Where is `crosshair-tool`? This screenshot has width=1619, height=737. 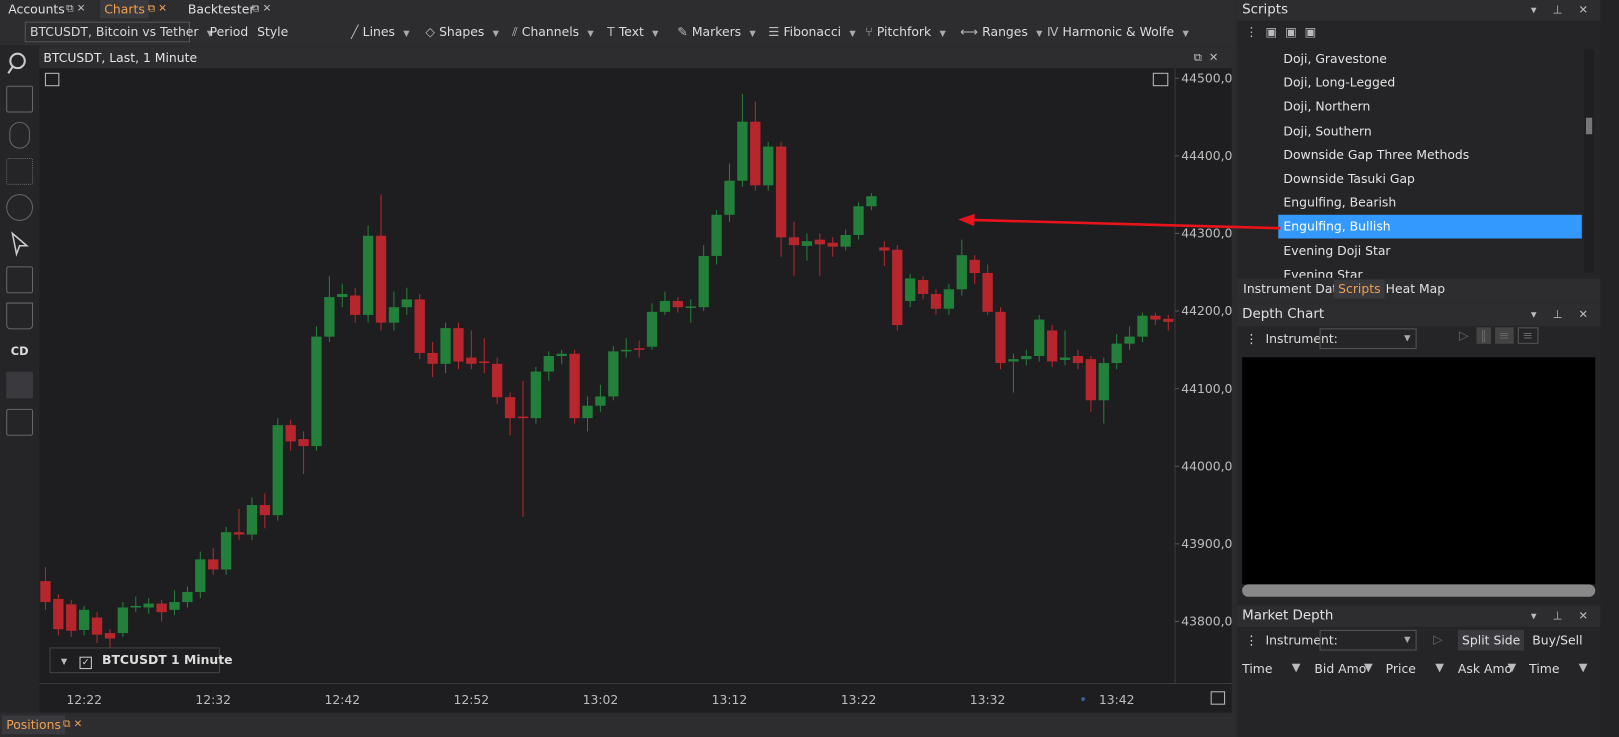 crosshair-tool is located at coordinates (20, 99).